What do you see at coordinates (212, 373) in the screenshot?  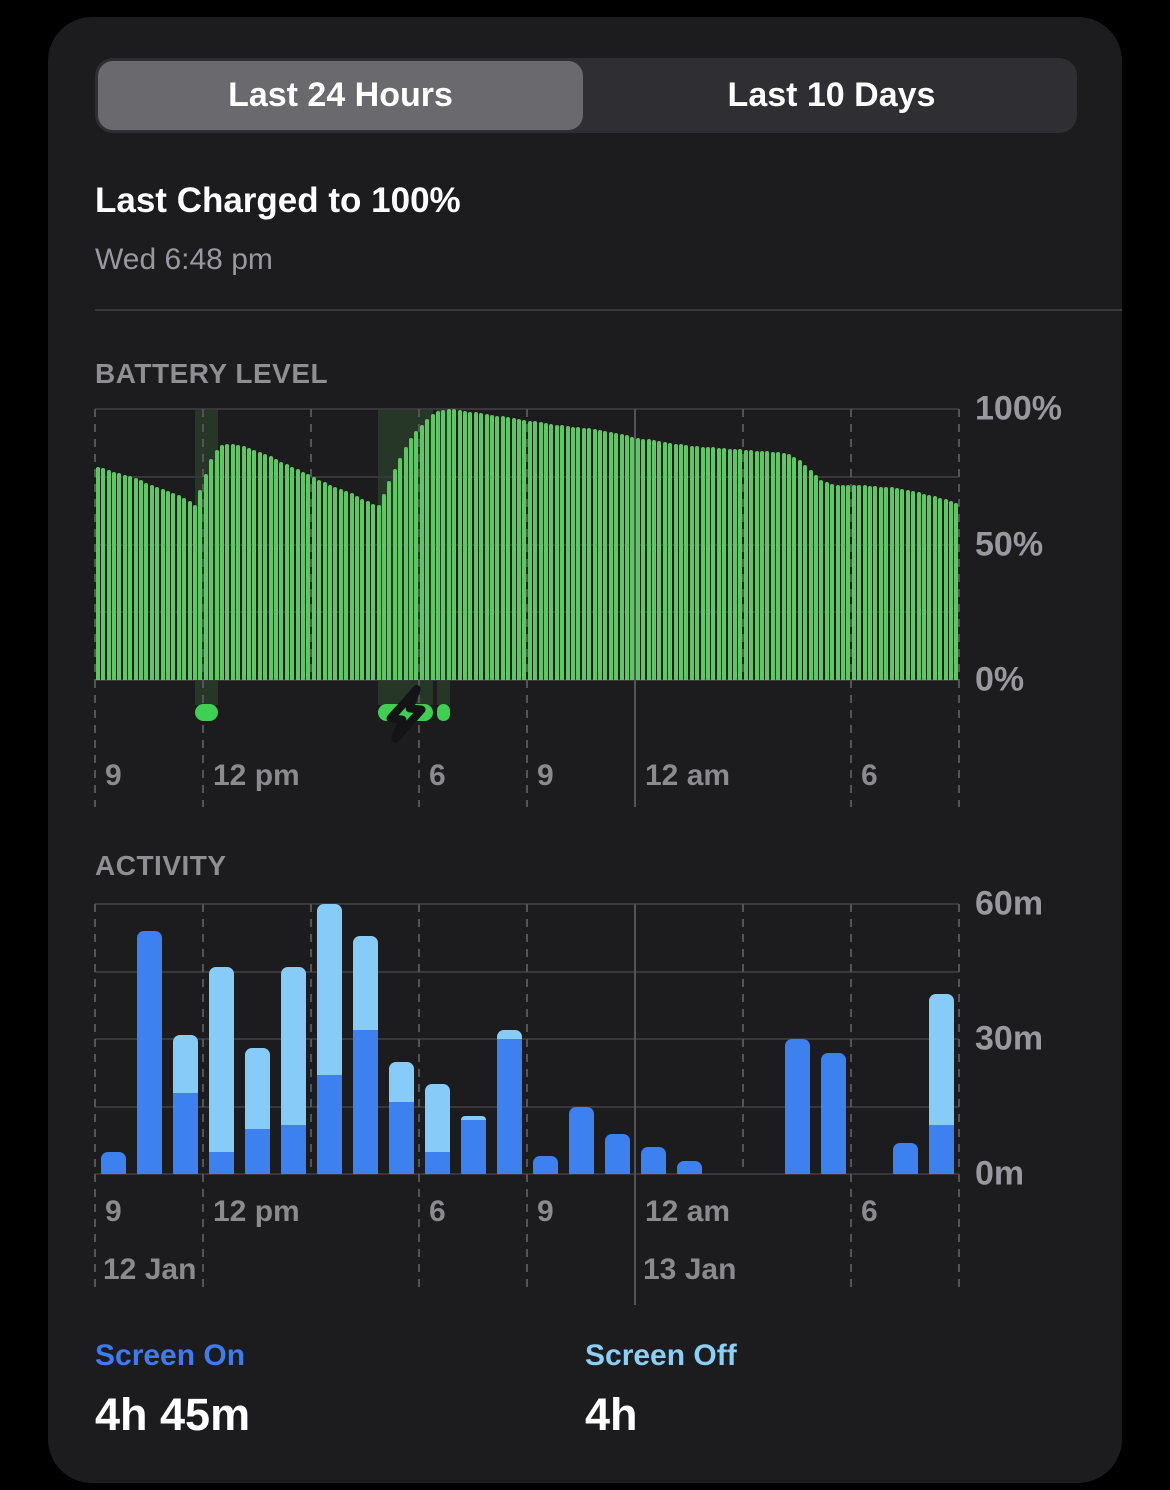 I see `battery-level-section-label: BATTERY LEVEL` at bounding box center [212, 373].